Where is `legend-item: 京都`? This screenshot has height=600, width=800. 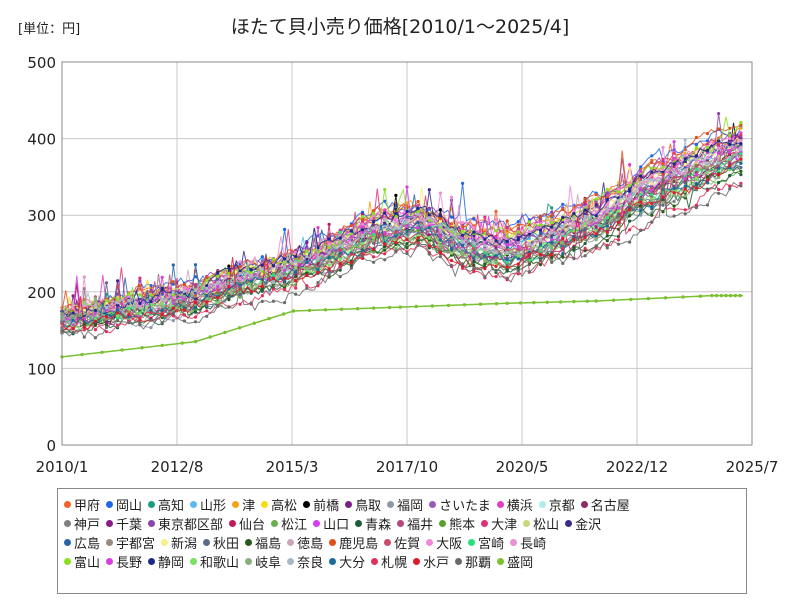 legend-item: 京都 is located at coordinates (556, 504).